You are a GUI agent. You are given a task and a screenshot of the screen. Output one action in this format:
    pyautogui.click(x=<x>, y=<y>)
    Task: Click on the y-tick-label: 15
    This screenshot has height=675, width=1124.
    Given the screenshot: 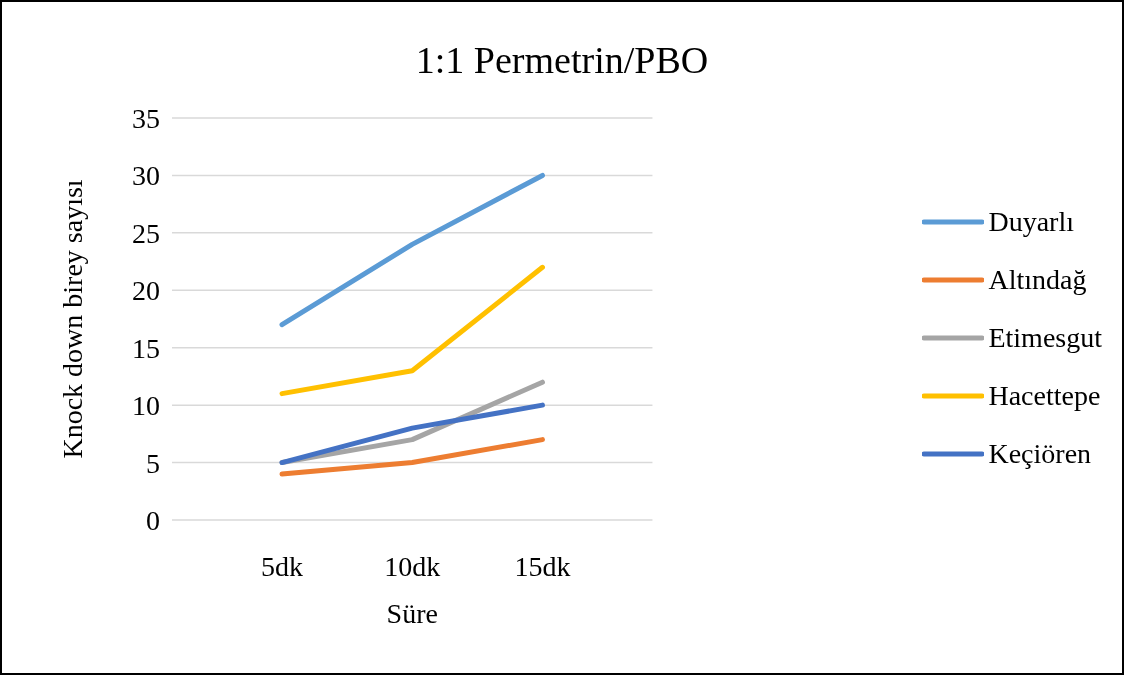 What is the action you would take?
    pyautogui.click(x=146, y=348)
    